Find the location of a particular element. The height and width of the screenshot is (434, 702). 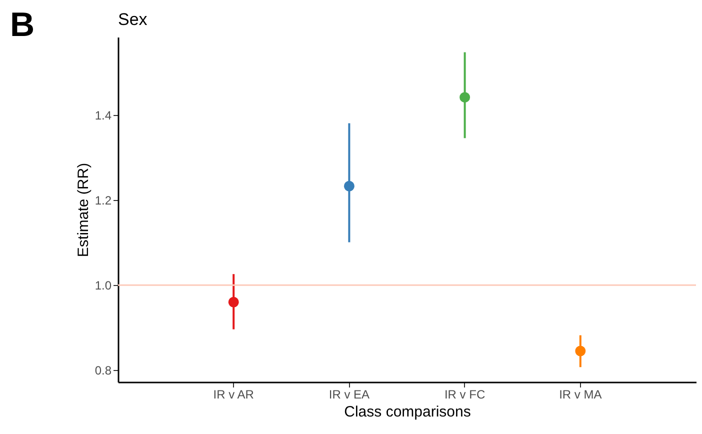

y-tick-label: 0.8 is located at coordinates (103, 371).